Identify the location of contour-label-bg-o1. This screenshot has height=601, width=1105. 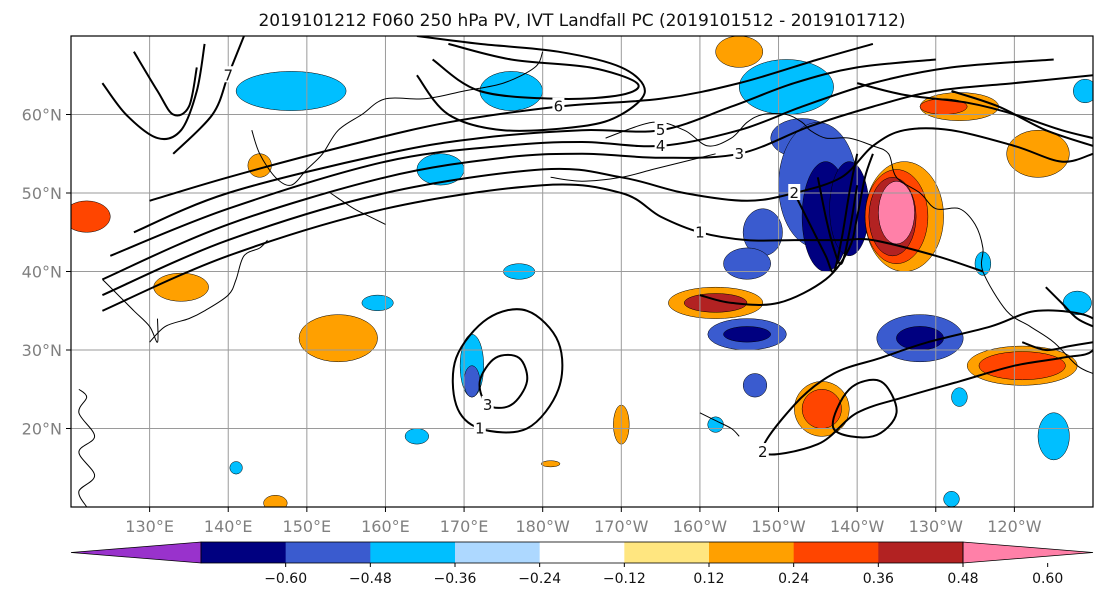
(794, 192).